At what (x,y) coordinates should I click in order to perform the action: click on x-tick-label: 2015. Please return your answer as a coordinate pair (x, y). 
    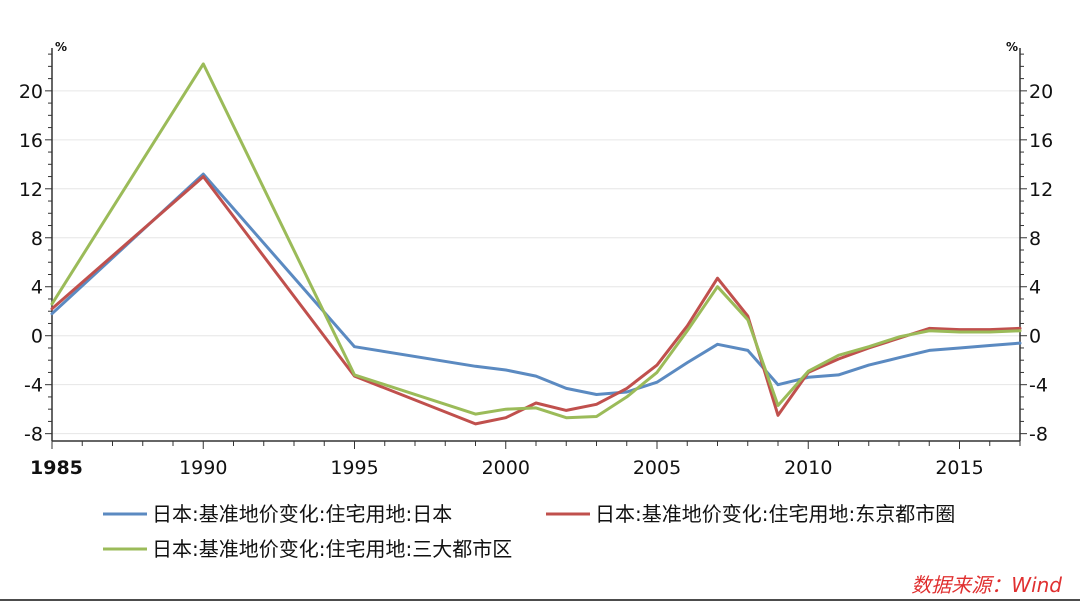
    Looking at the image, I should click on (959, 468).